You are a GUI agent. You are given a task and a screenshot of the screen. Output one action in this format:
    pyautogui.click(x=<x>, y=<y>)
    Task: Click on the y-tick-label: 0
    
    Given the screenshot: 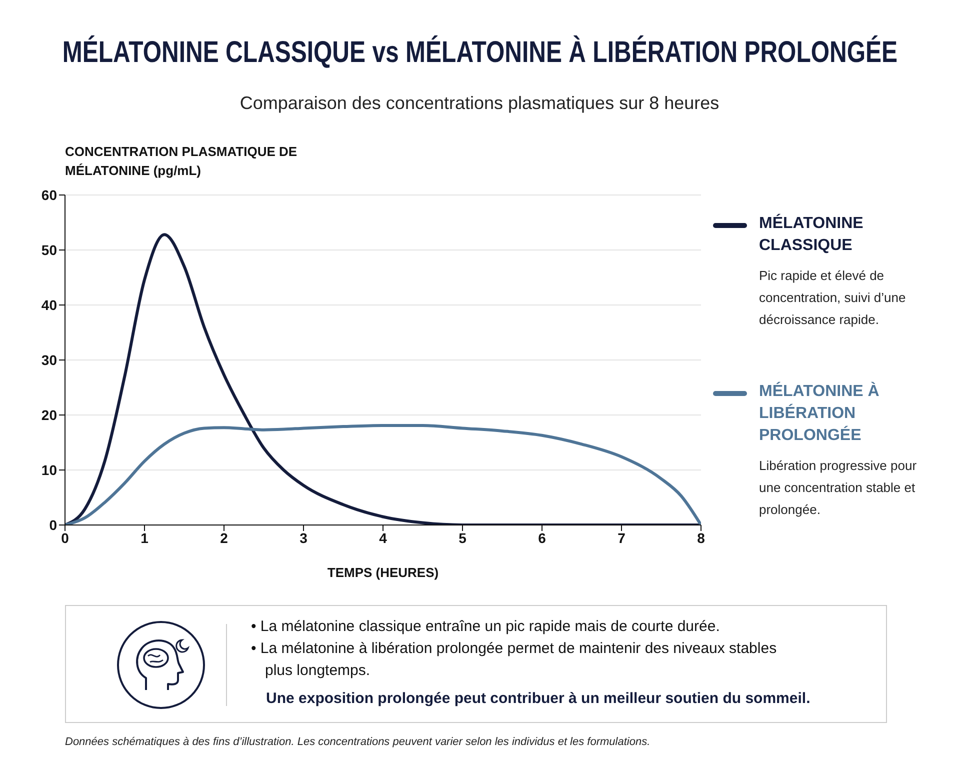 What is the action you would take?
    pyautogui.click(x=53, y=524)
    